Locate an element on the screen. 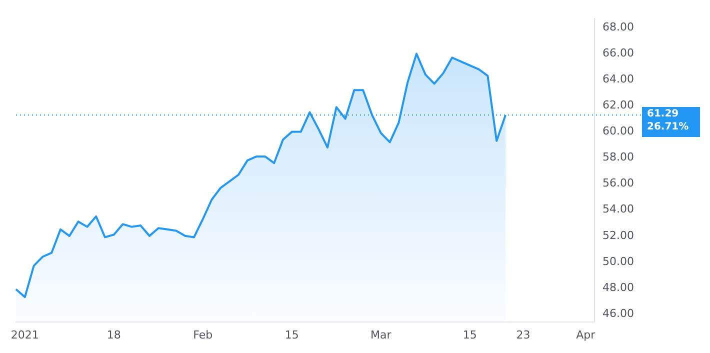 The width and height of the screenshot is (710, 353). y-tick-label: 56.00 is located at coordinates (618, 183).